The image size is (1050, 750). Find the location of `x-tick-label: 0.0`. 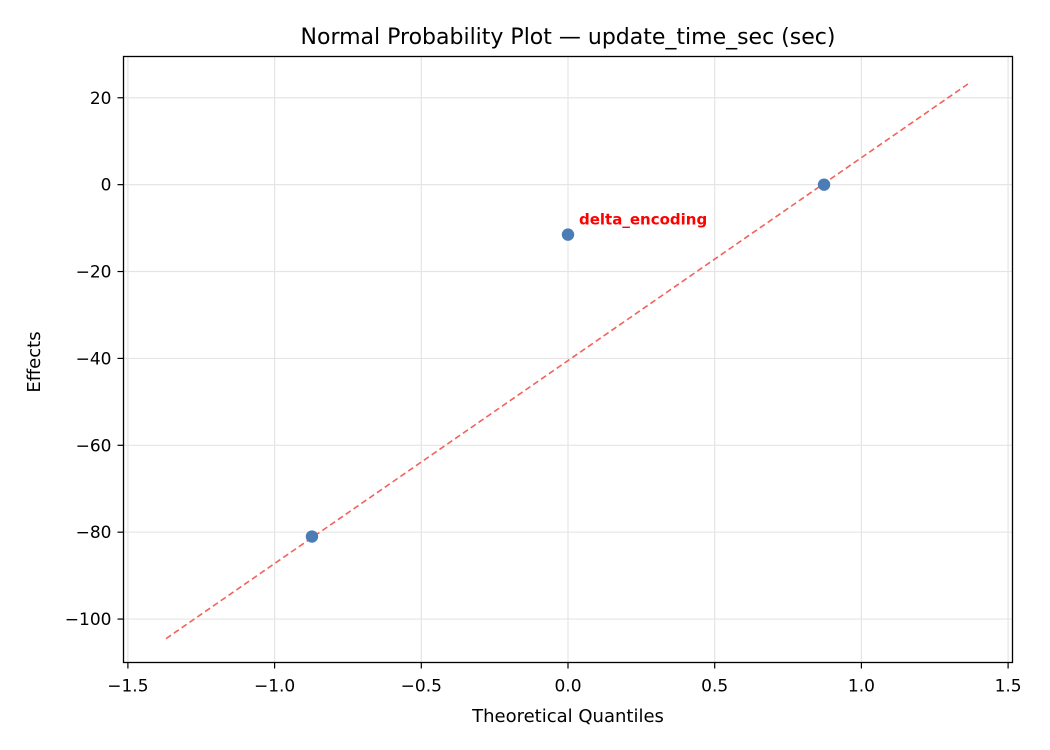

x-tick-label: 0.0 is located at coordinates (567, 687).